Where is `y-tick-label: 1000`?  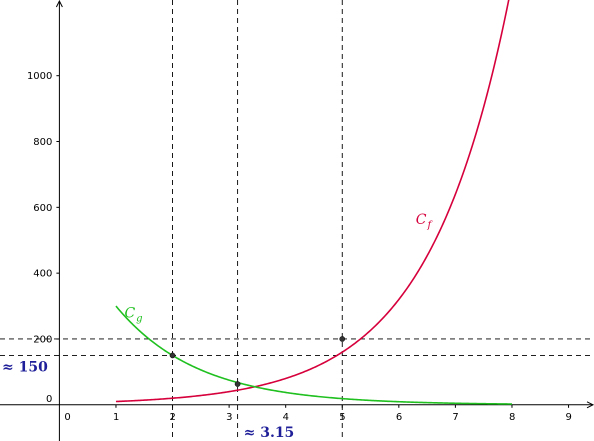 y-tick-label: 1000 is located at coordinates (39, 76).